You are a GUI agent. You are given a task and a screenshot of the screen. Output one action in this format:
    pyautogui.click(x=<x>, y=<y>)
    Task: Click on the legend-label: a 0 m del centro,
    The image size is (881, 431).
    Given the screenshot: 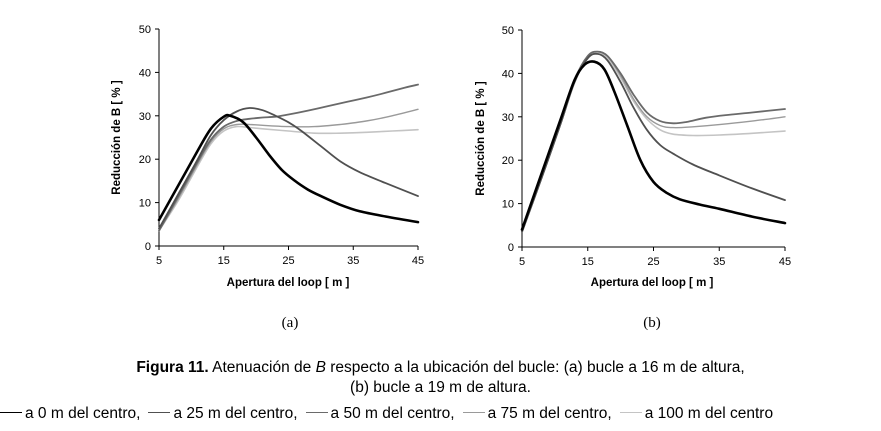 What is the action you would take?
    pyautogui.click(x=83, y=413)
    